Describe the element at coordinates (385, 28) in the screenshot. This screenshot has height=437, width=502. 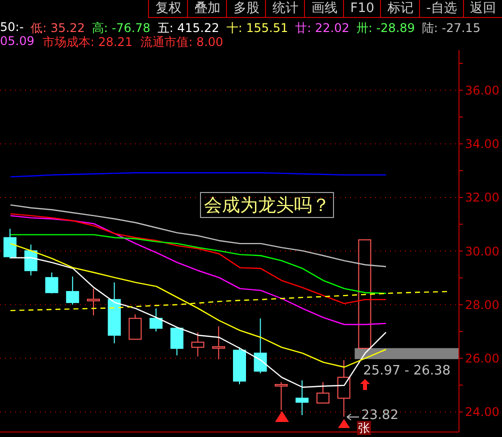
I see `text: 卅: -28.89` at that location.